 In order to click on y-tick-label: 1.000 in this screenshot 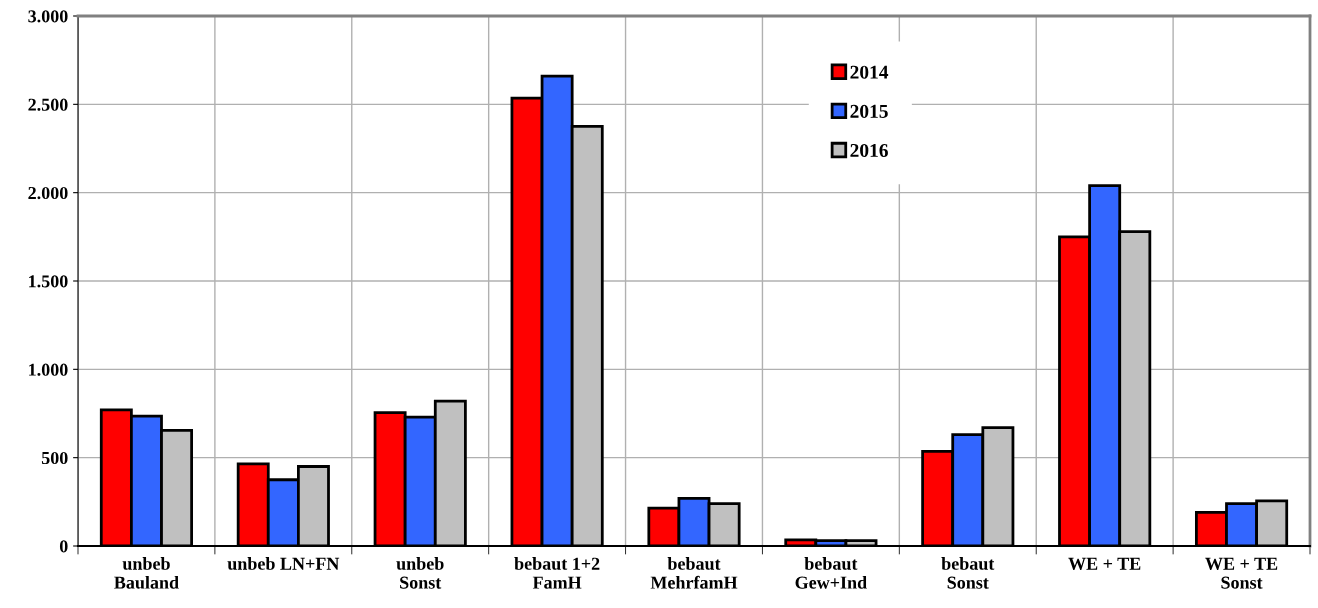, I will do `click(48, 369)`.